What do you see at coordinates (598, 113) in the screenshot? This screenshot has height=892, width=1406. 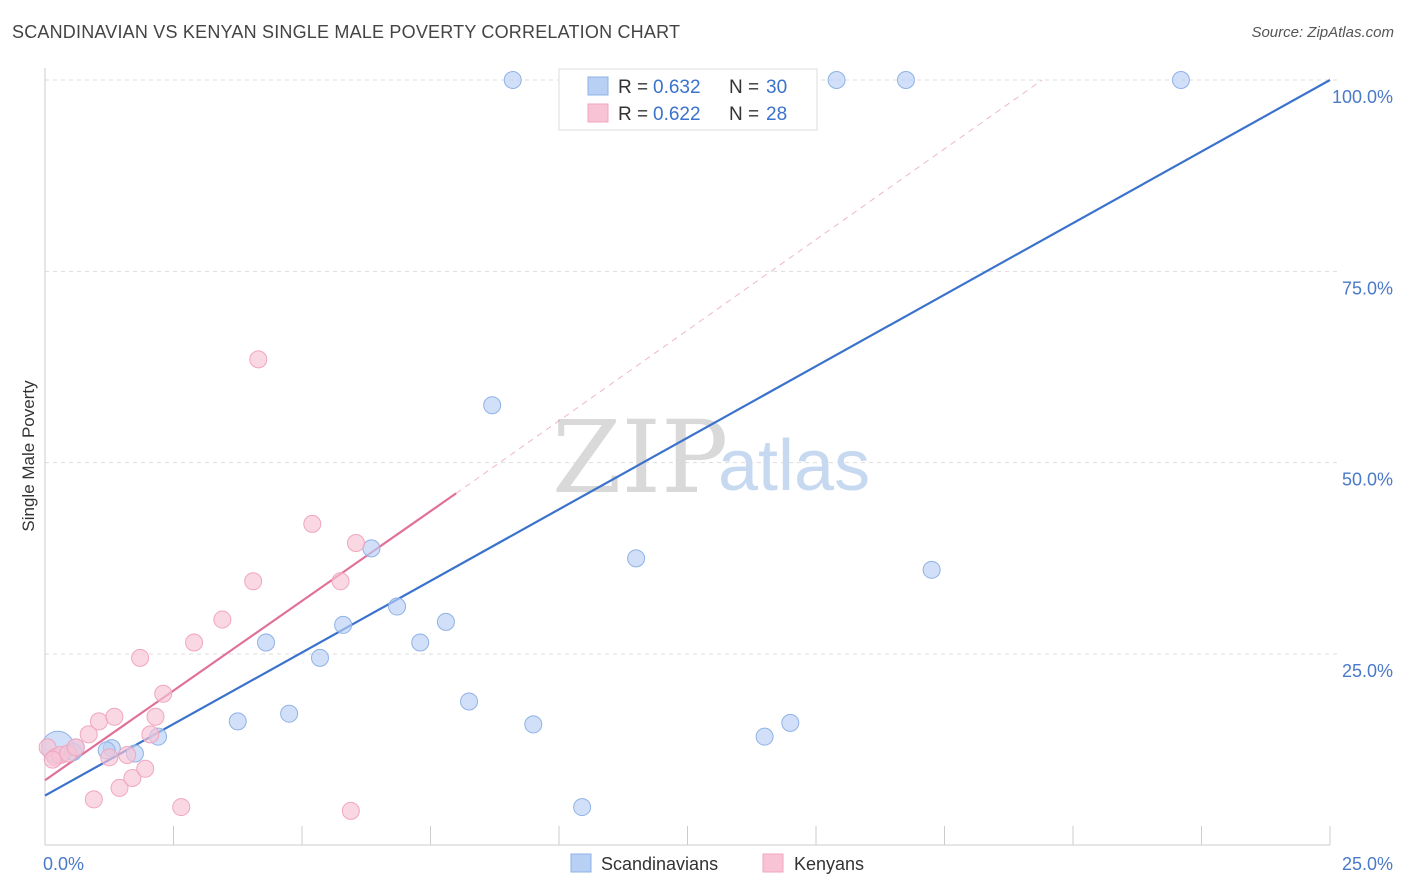 I see `legend-swatch-pink` at bounding box center [598, 113].